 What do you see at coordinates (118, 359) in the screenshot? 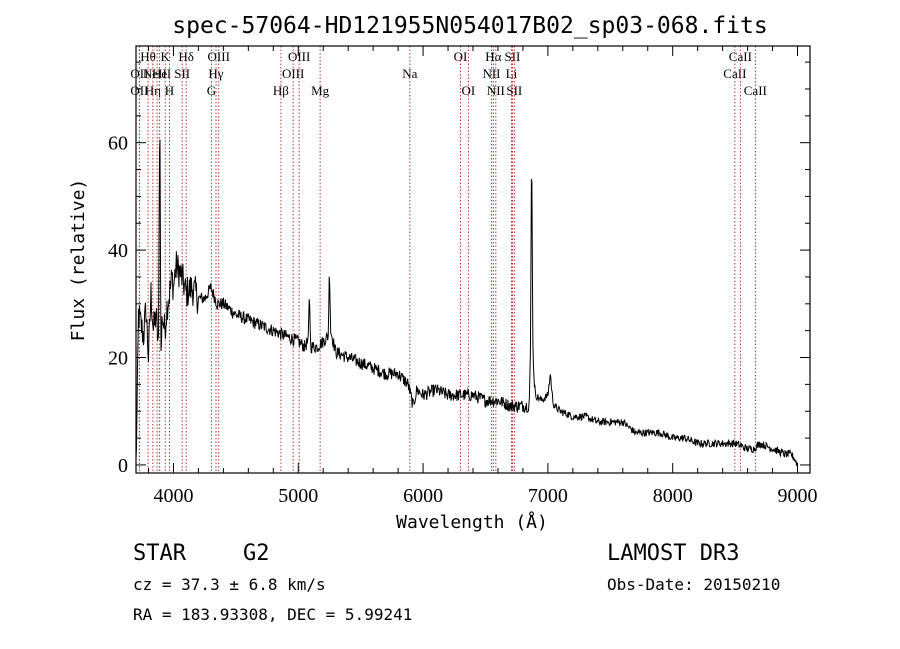
I see `y-tick-label: 20` at bounding box center [118, 359].